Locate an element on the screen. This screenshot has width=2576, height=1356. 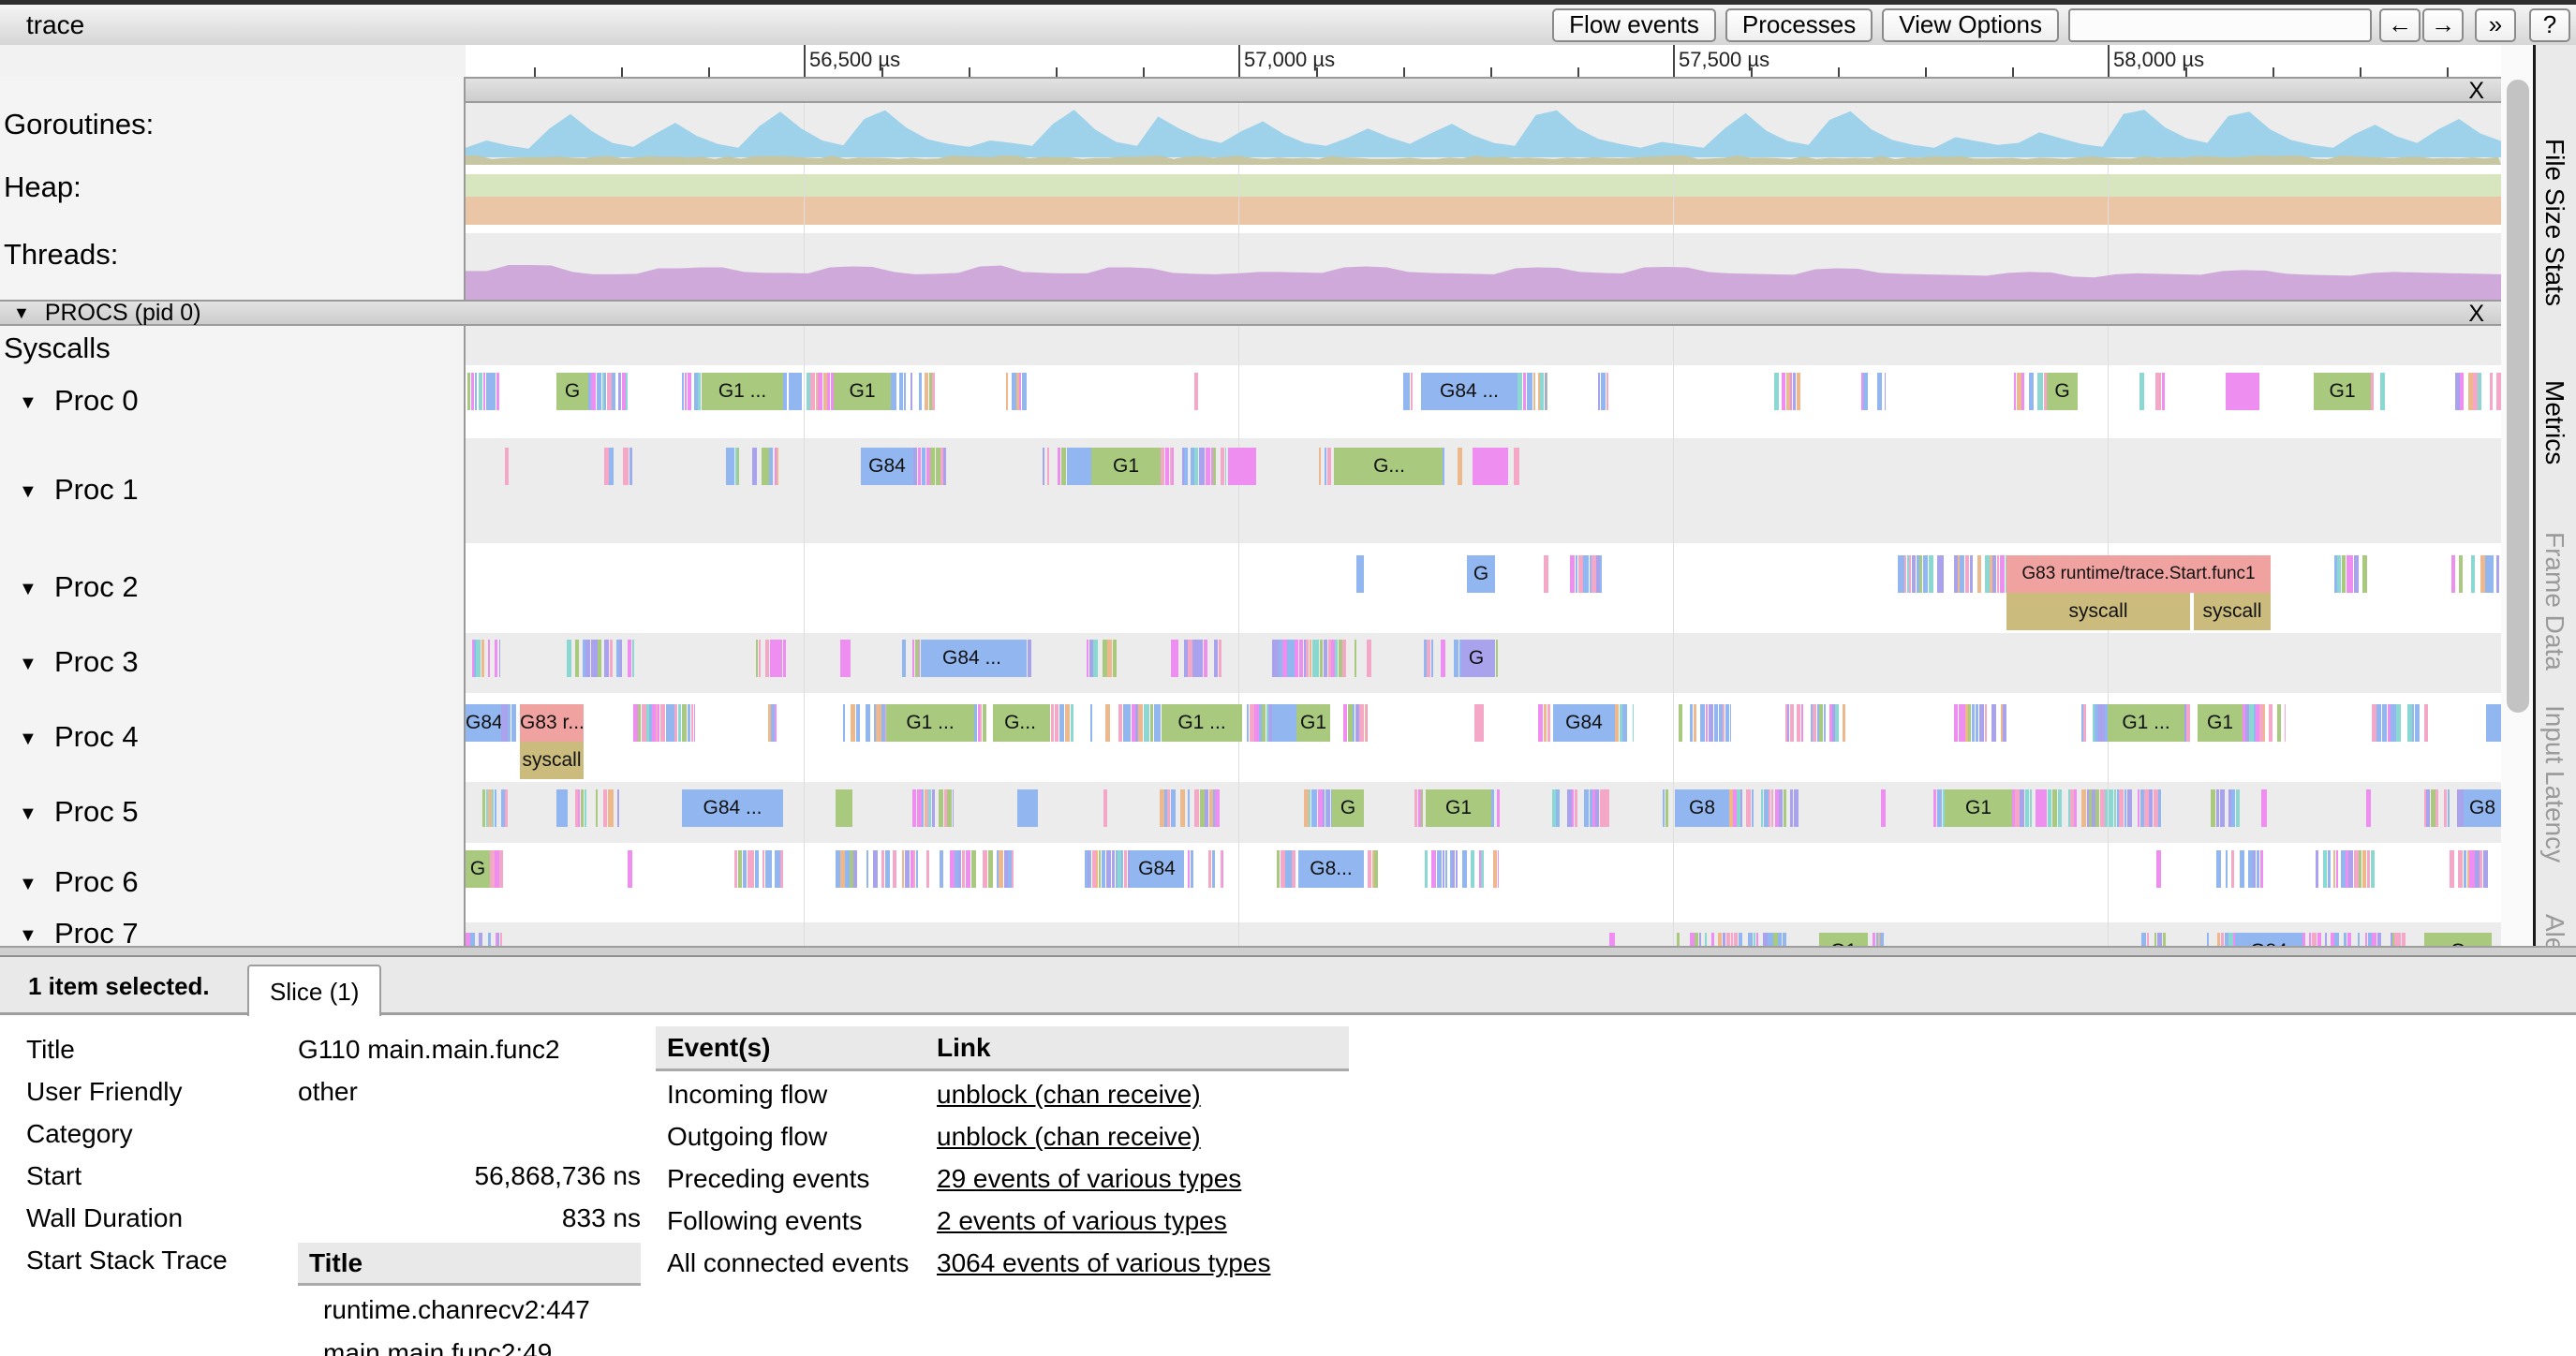
sidebar-tab-metrics: Metrics is located at coordinates (2554, 422).